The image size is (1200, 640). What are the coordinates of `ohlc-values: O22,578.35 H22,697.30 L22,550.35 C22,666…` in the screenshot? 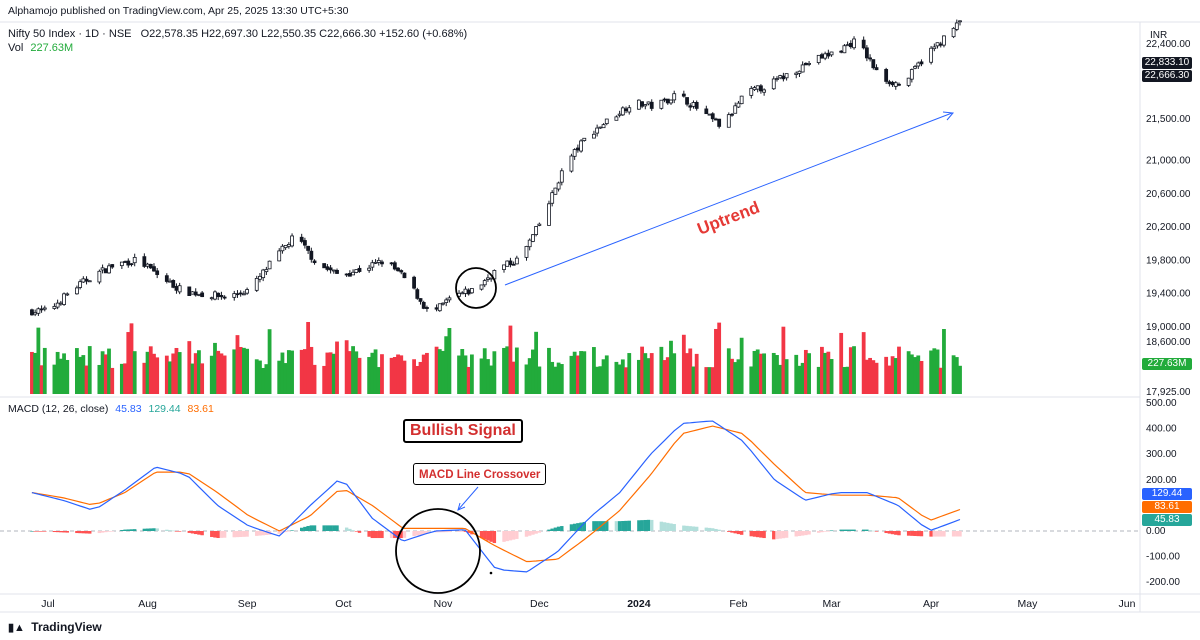 It's located at (304, 34).